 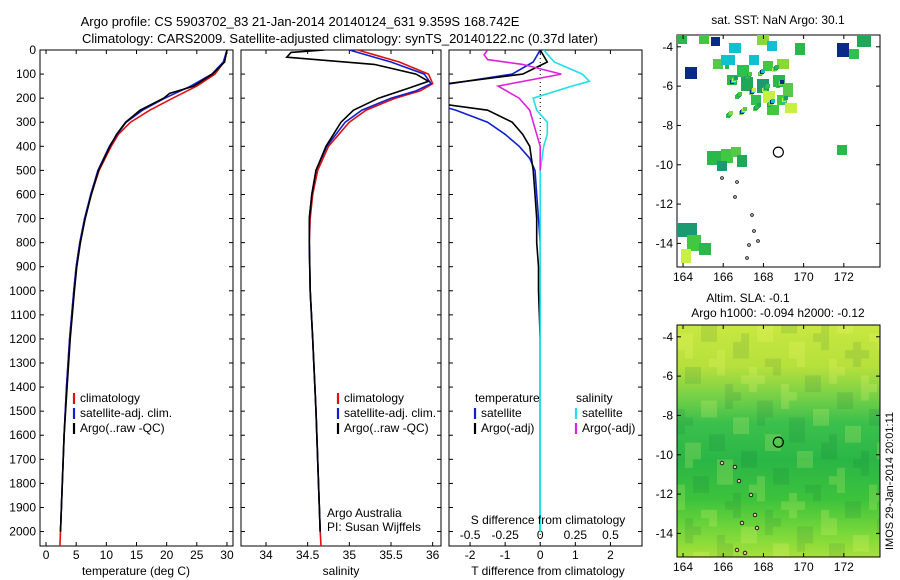 What do you see at coordinates (22, 291) in the screenshot?
I see `y-tick-label: 1000` at bounding box center [22, 291].